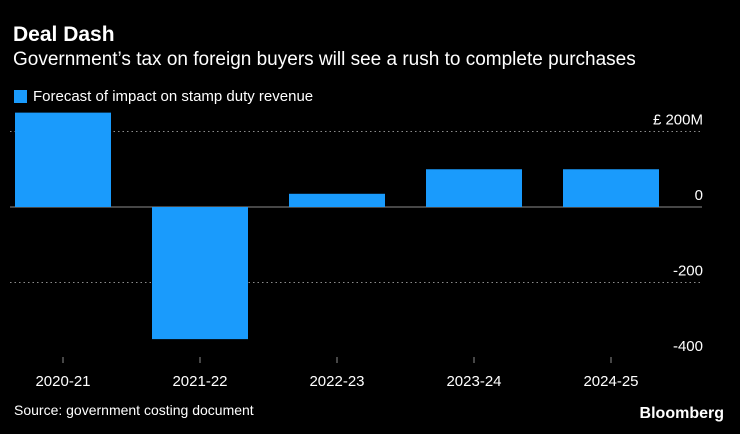 This screenshot has height=434, width=740. I want to click on x-tick-label: 2024-25, so click(610, 381).